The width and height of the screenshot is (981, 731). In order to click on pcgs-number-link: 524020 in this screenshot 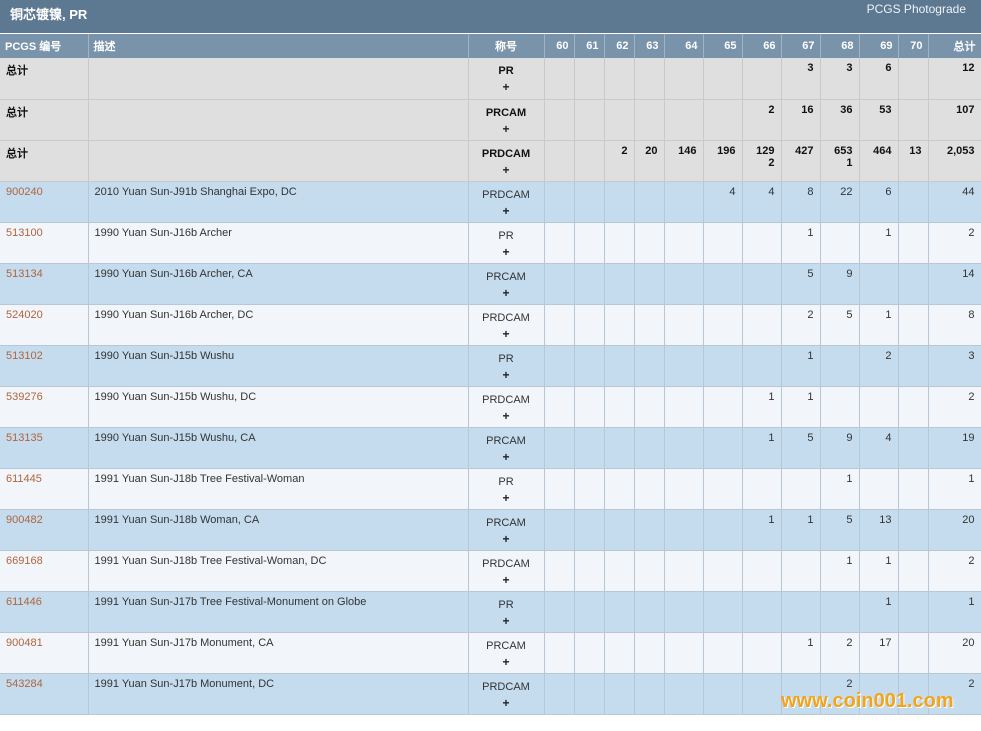, I will do `click(44, 325)`.